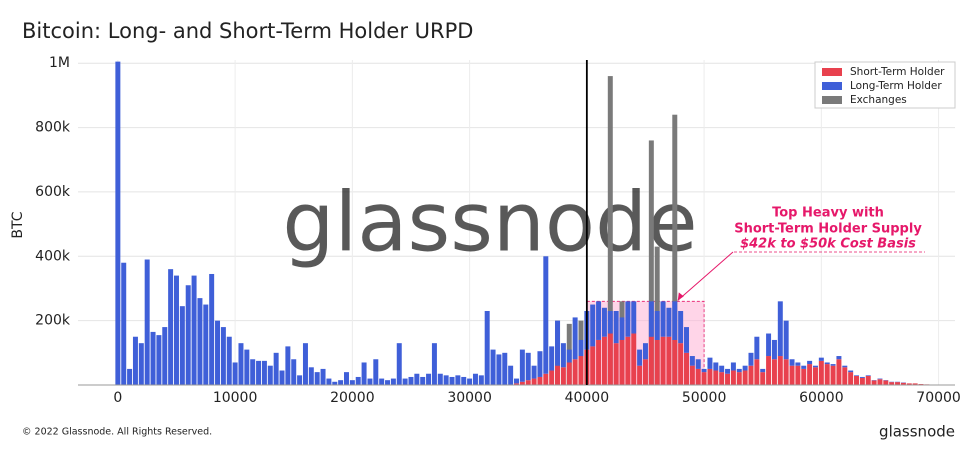 The width and height of the screenshot is (974, 454). Describe the element at coordinates (352, 398) in the screenshot. I see `x-tick-label: 20000` at that location.